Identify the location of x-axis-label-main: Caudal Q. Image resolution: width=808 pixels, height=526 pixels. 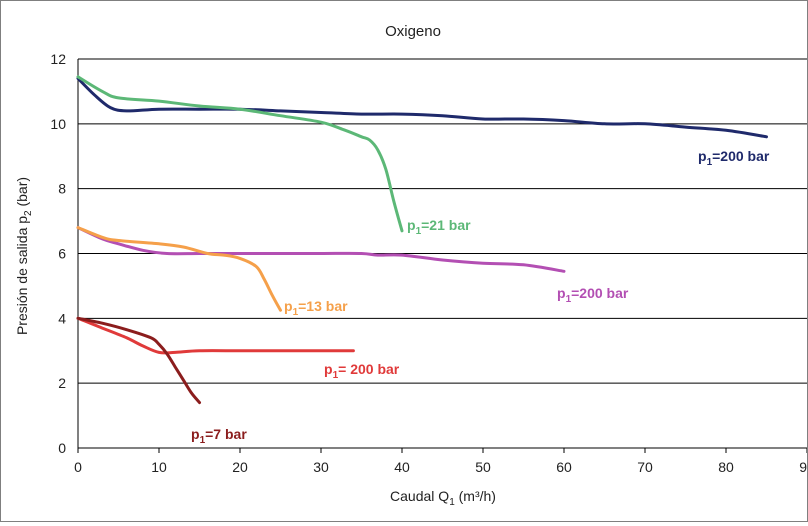
(419, 496).